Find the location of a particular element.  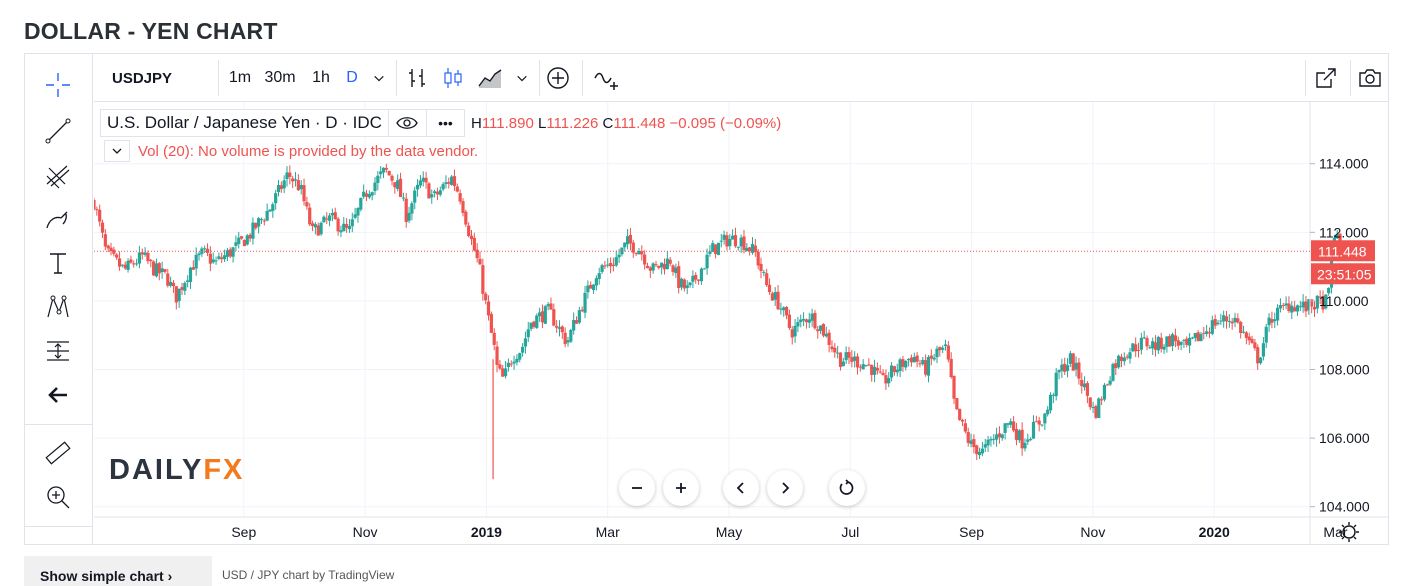

compare-symbol-button is located at coordinates (558, 78).